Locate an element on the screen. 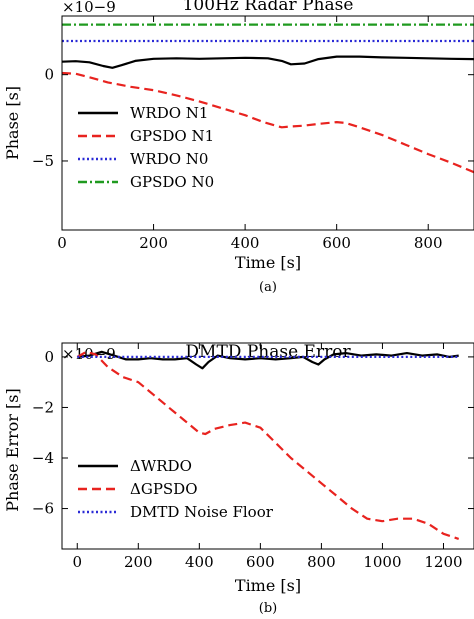 This screenshot has height=619, width=474. panel-b-caption: (b) is located at coordinates (268, 608).